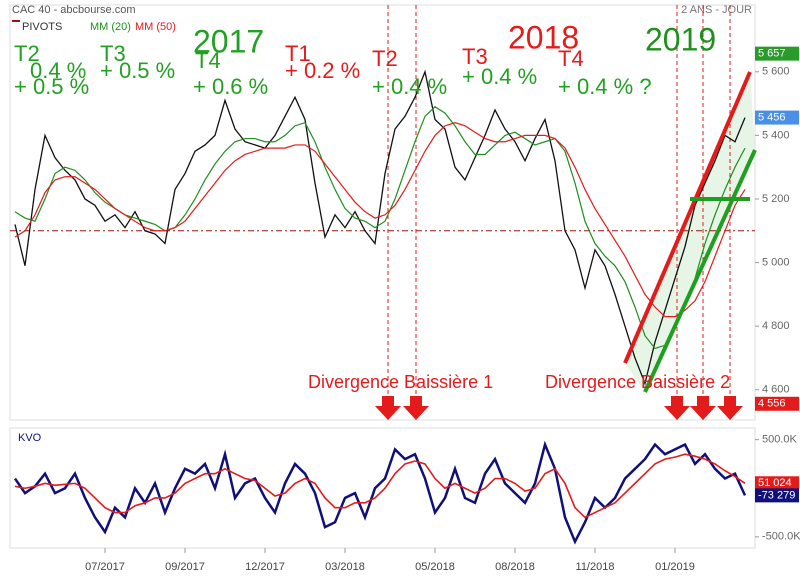 Image resolution: width=800 pixels, height=585 pixels. I want to click on annotation: 2019, so click(680, 39).